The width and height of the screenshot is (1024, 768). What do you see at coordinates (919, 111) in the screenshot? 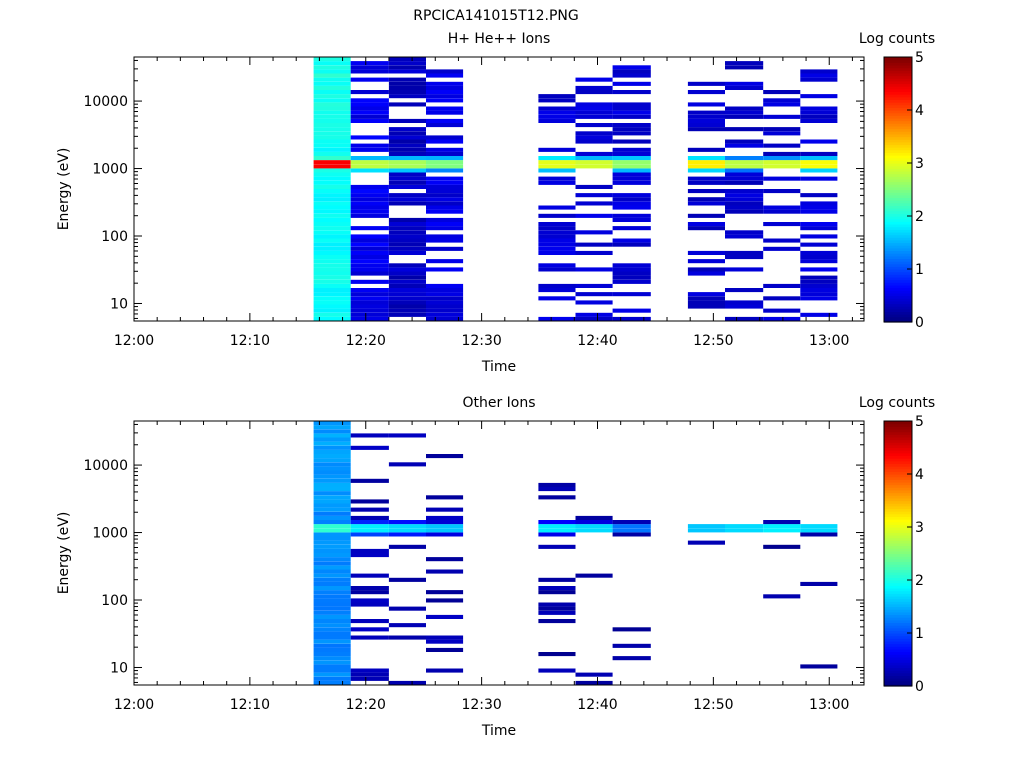
I see `colorbar-tick-label: 4` at bounding box center [919, 111].